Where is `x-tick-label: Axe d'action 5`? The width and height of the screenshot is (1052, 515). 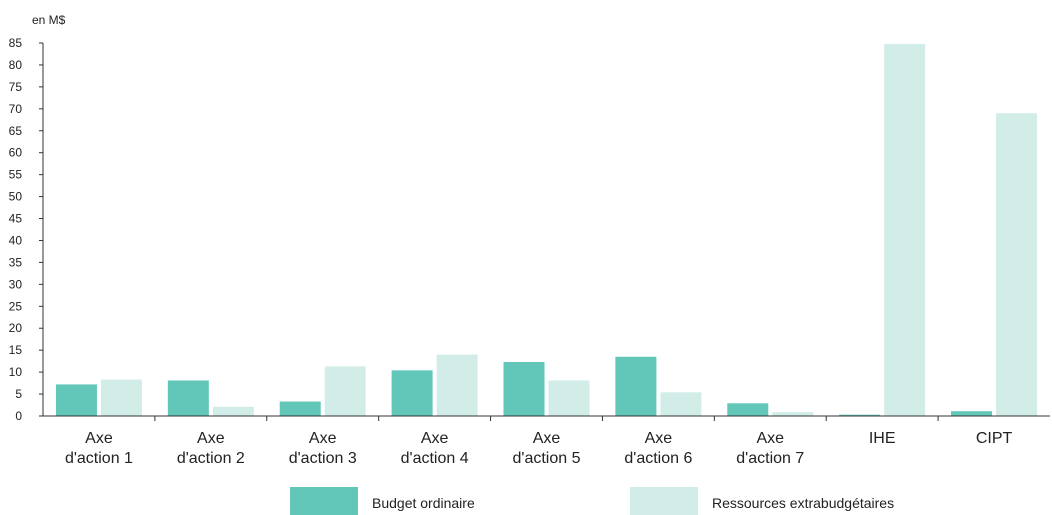 x-tick-label: Axe d'action 5 is located at coordinates (547, 448).